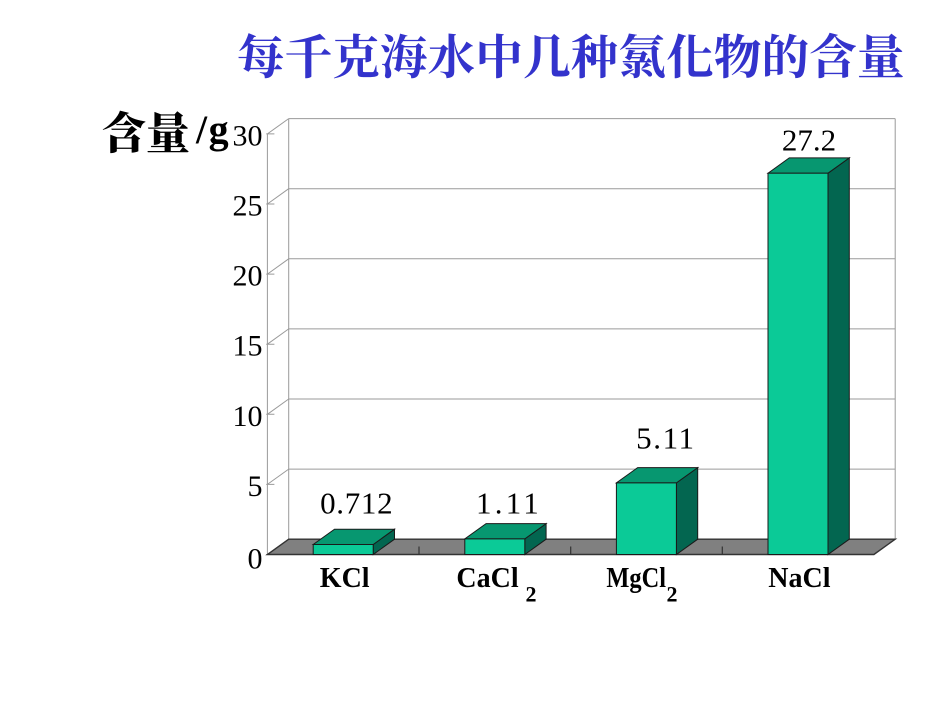  Describe the element at coordinates (212, 129) in the screenshot. I see `svg-text: /g` at that location.